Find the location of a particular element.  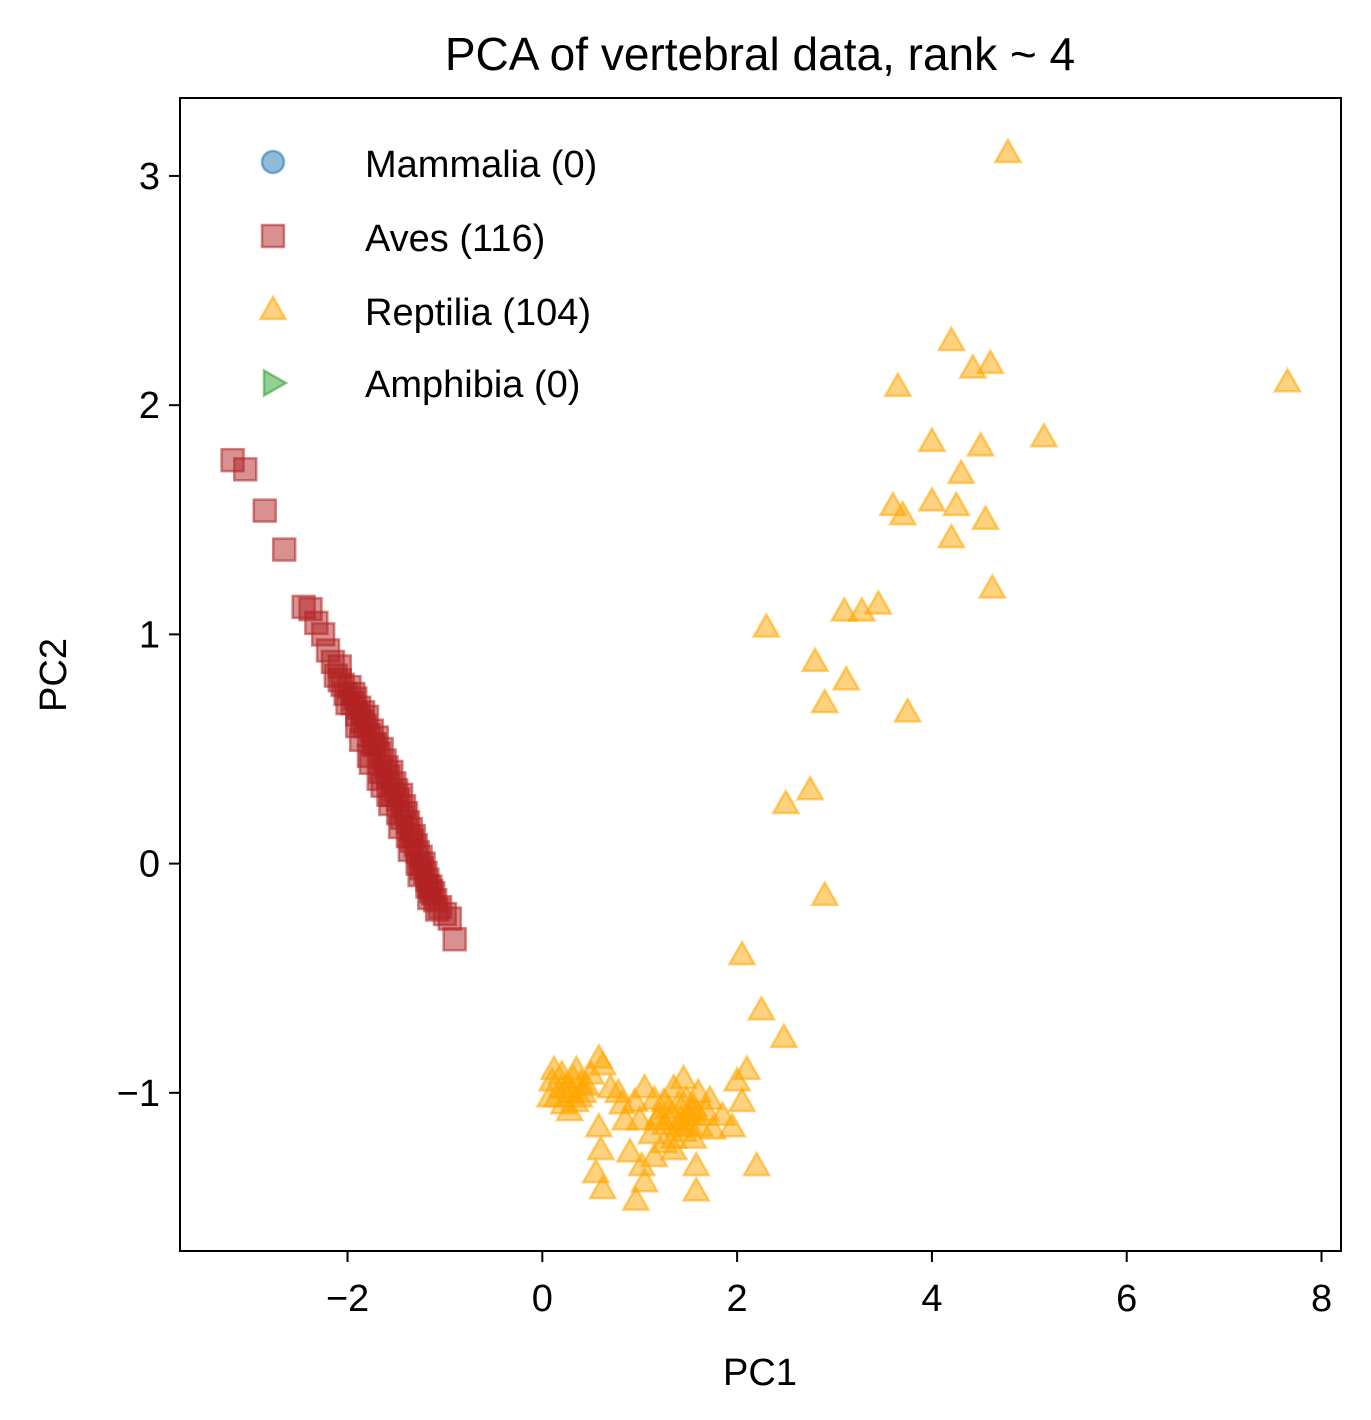

x-tick-label: −2 is located at coordinates (347, 1299).